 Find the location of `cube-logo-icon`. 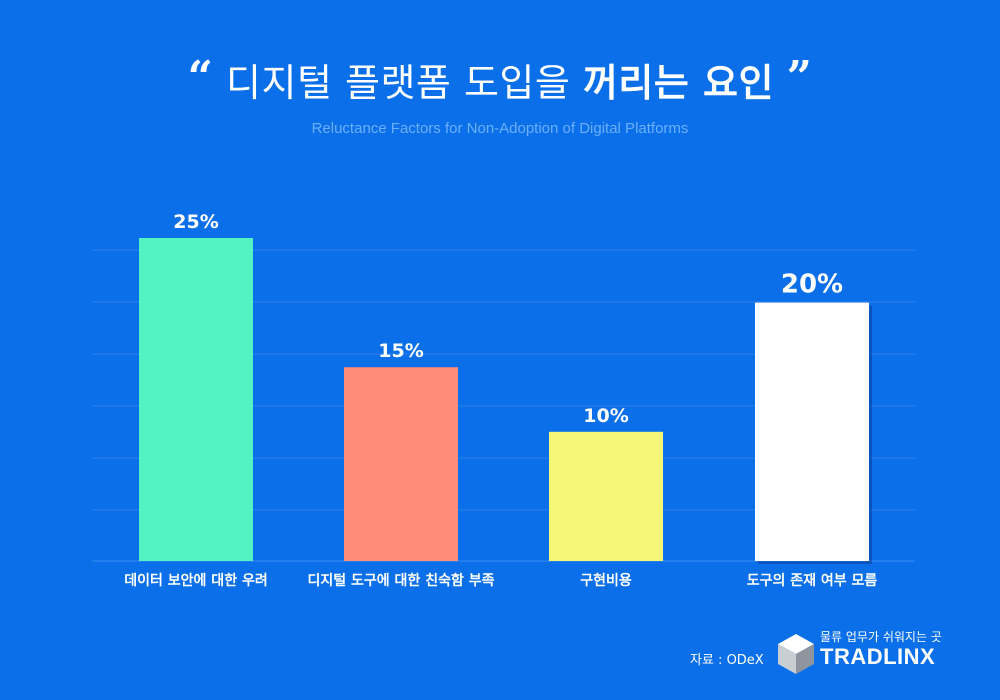

cube-logo-icon is located at coordinates (796, 654).